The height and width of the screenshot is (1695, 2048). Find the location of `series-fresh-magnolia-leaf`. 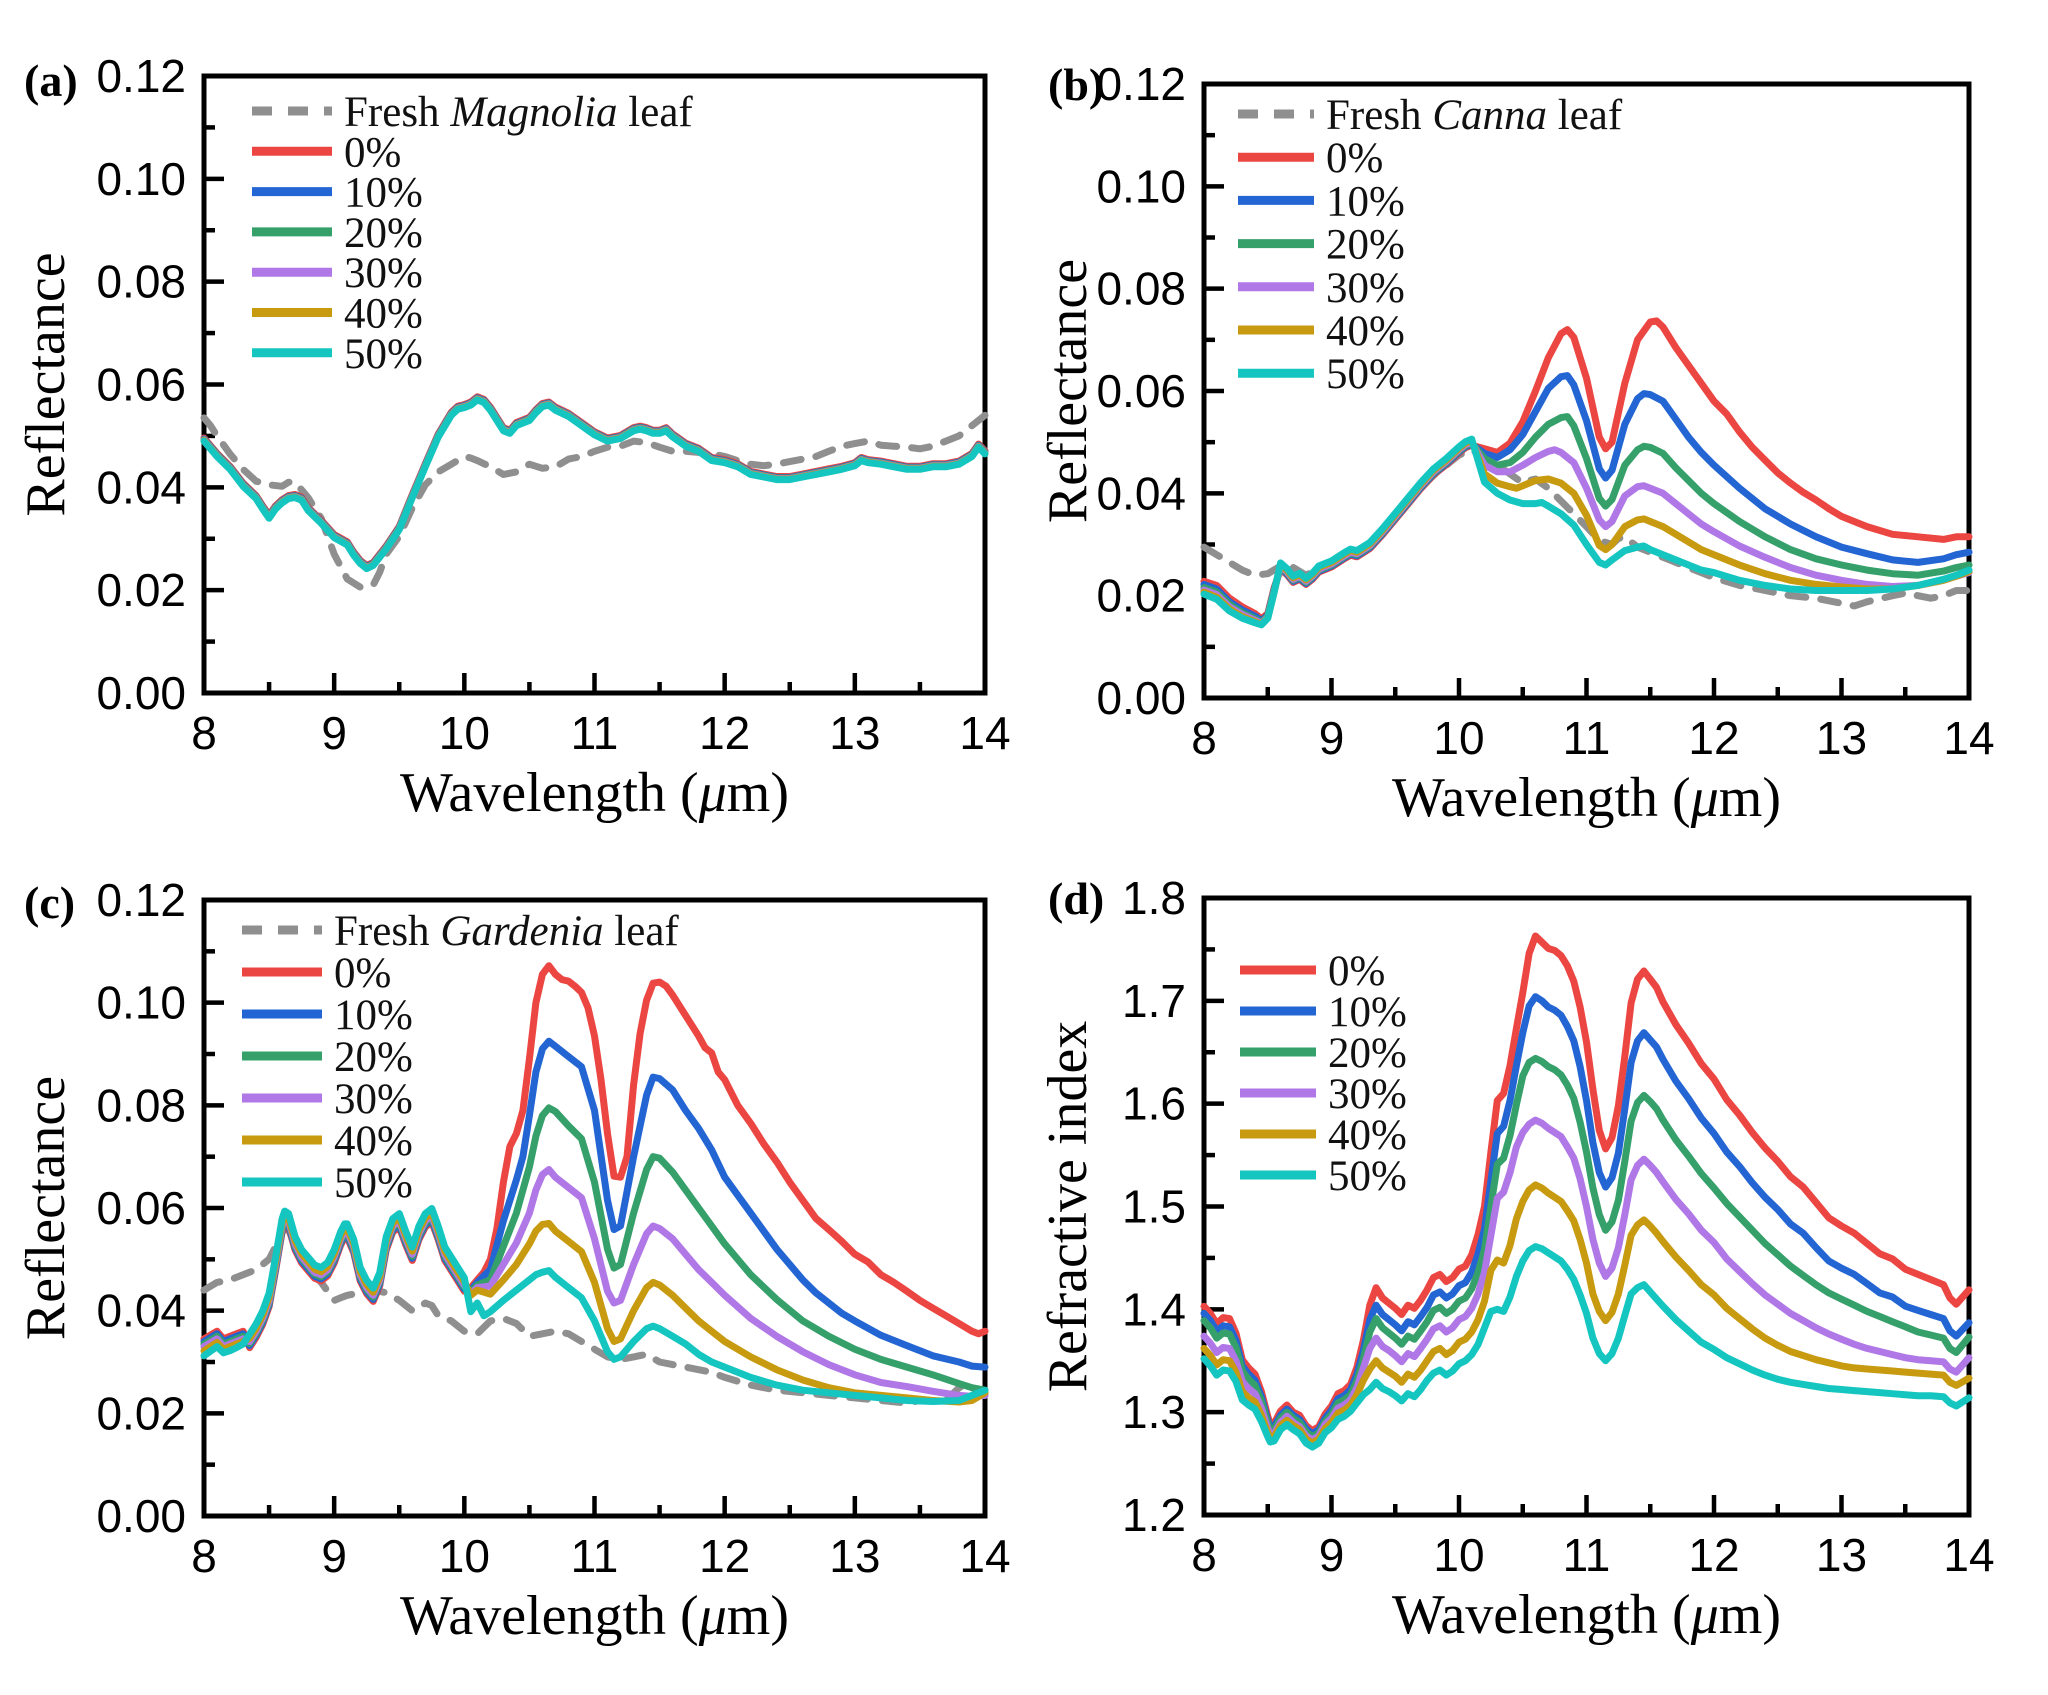

series-fresh-magnolia-leaf is located at coordinates (594, 501).